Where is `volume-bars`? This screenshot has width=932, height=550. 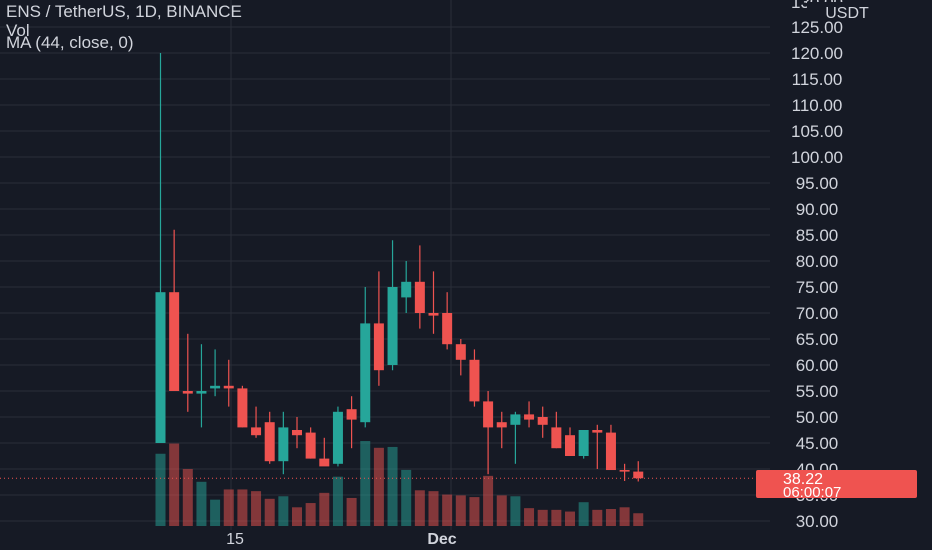 volume-bars is located at coordinates (399, 483).